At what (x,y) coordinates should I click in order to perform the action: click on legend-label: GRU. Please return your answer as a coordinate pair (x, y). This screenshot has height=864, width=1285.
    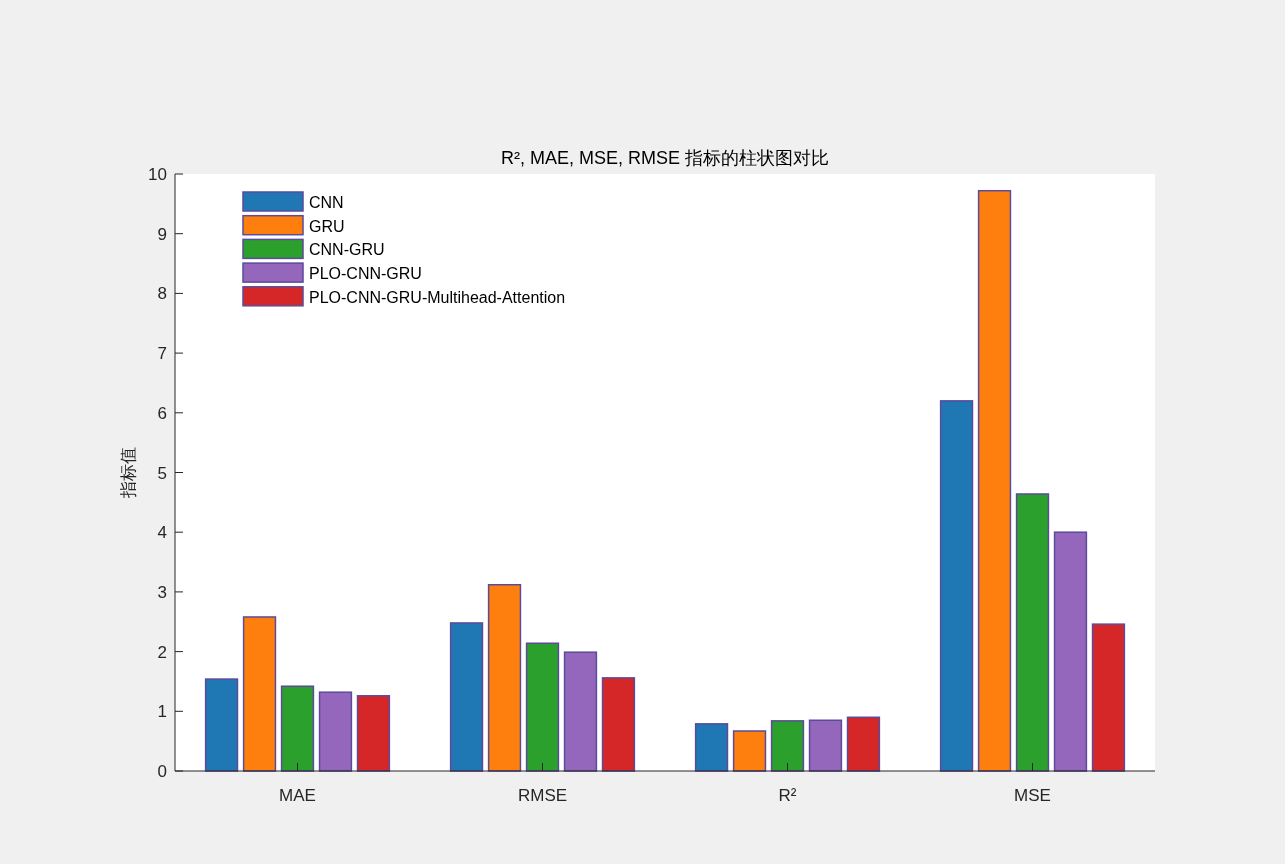
    Looking at the image, I should click on (327, 226).